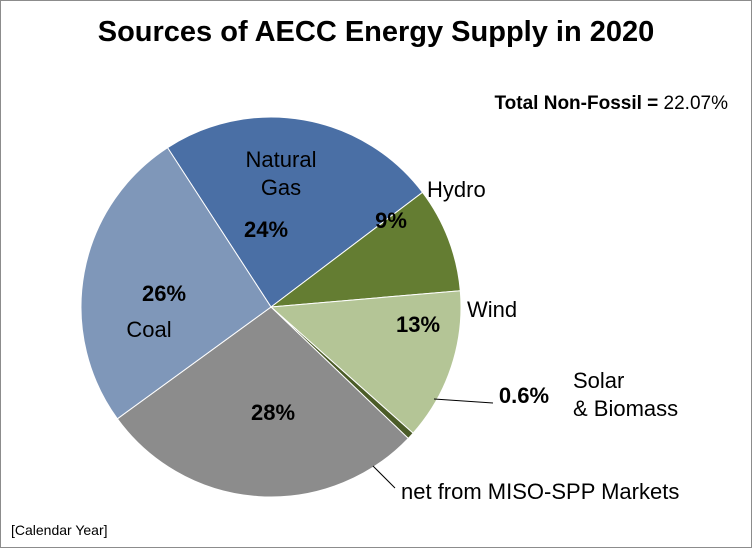 Image resolution: width=752 pixels, height=548 pixels. What do you see at coordinates (418, 324) in the screenshot?
I see `pct-label-wind: 13%` at bounding box center [418, 324].